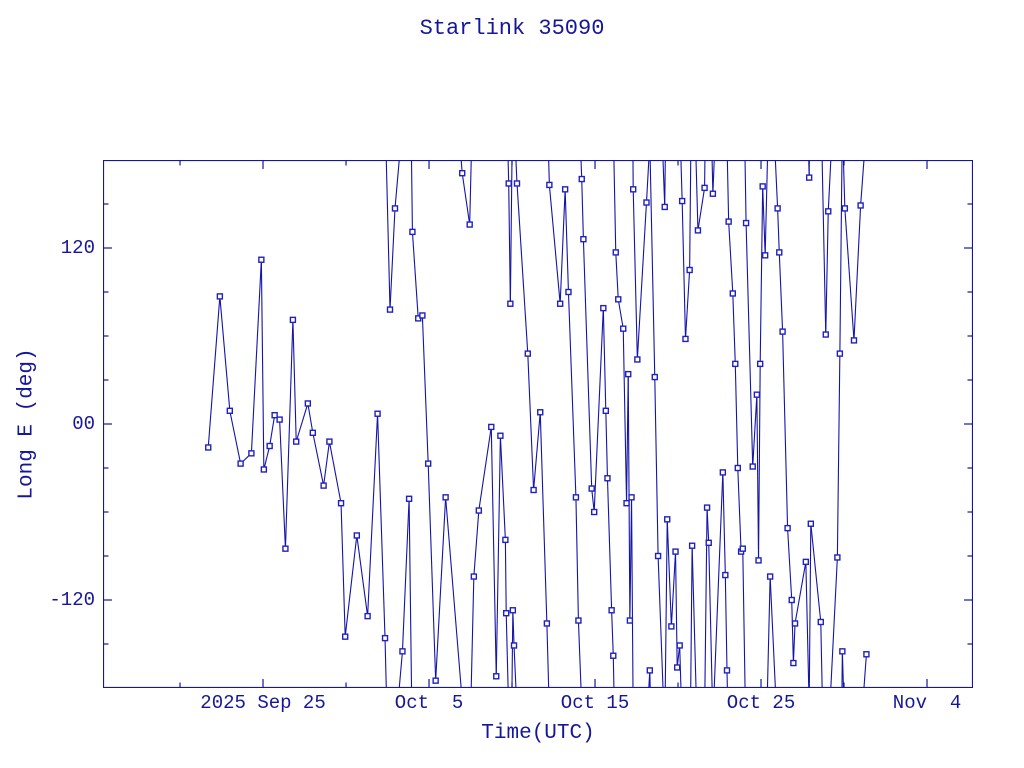 The width and height of the screenshot is (1024, 768). I want to click on x-tick-label: 2025 Sep 25, so click(263, 703).